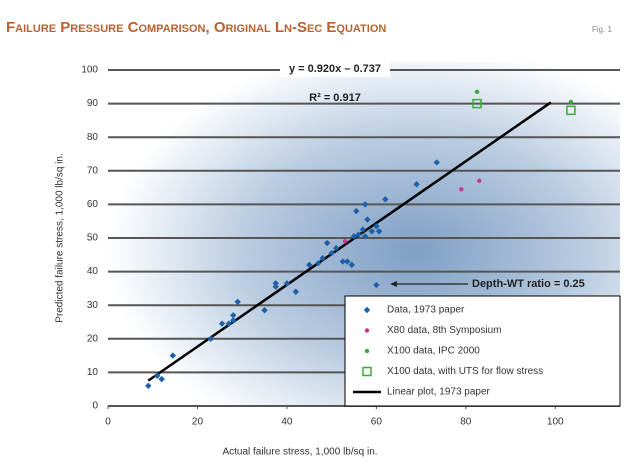 This screenshot has width=640, height=475. I want to click on x-tick-label: 100, so click(555, 422).